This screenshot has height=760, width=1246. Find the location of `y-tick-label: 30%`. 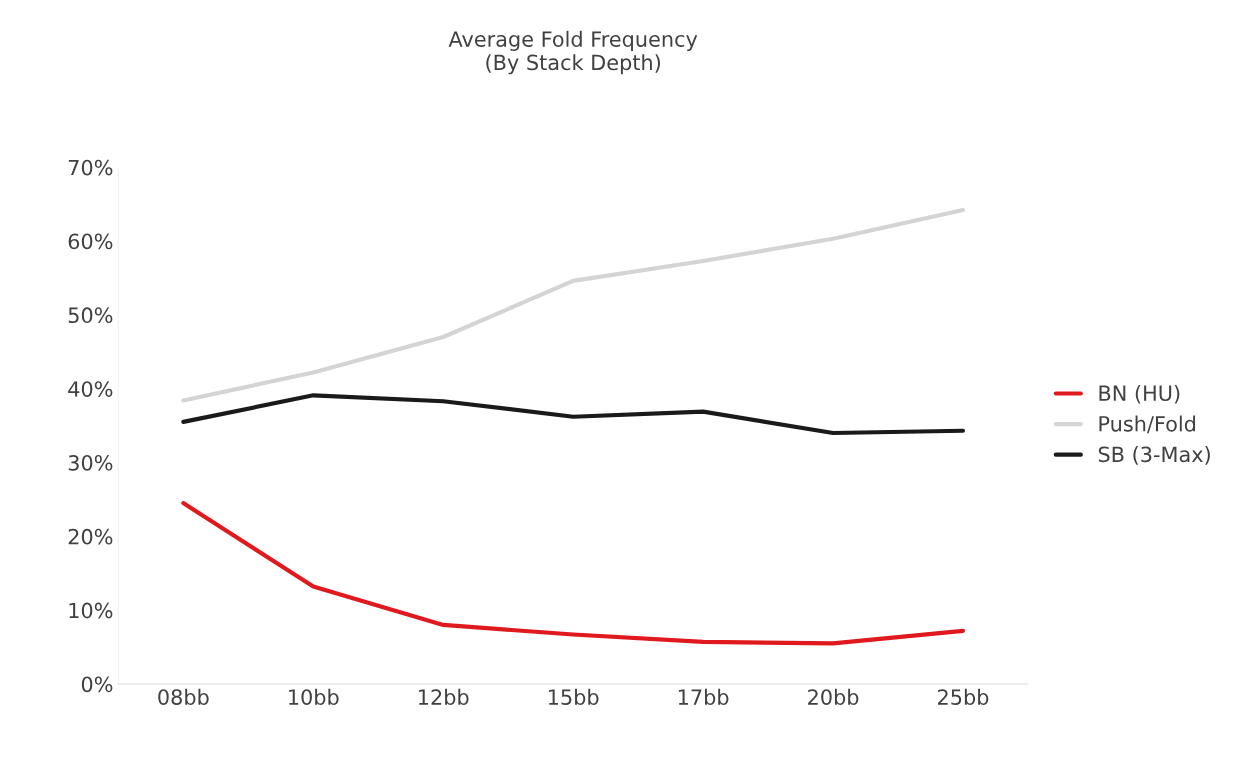

y-tick-label: 30% is located at coordinates (90, 462).